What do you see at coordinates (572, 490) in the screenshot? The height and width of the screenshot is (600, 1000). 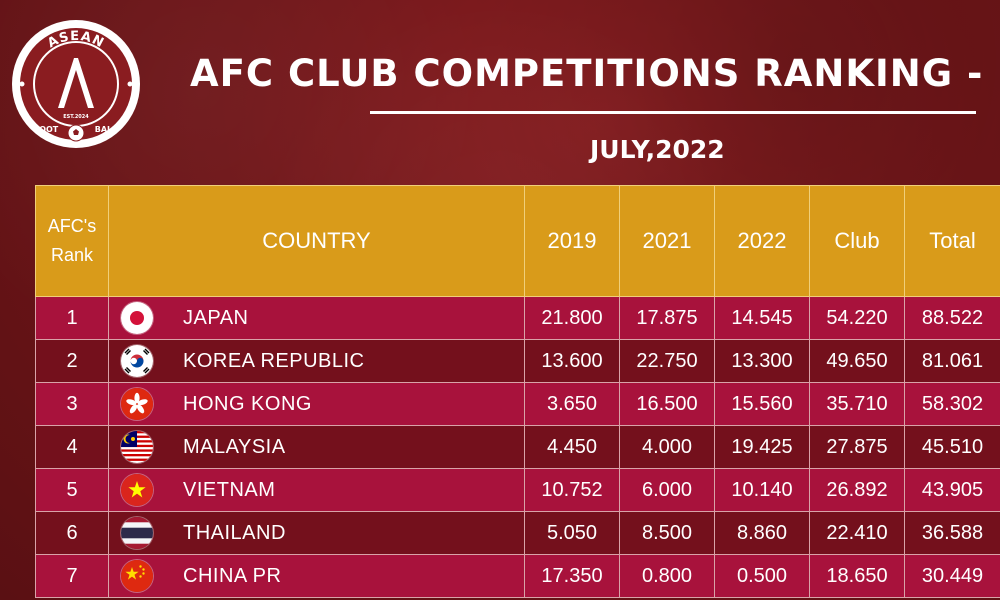 I see `score-2019: 10.752` at bounding box center [572, 490].